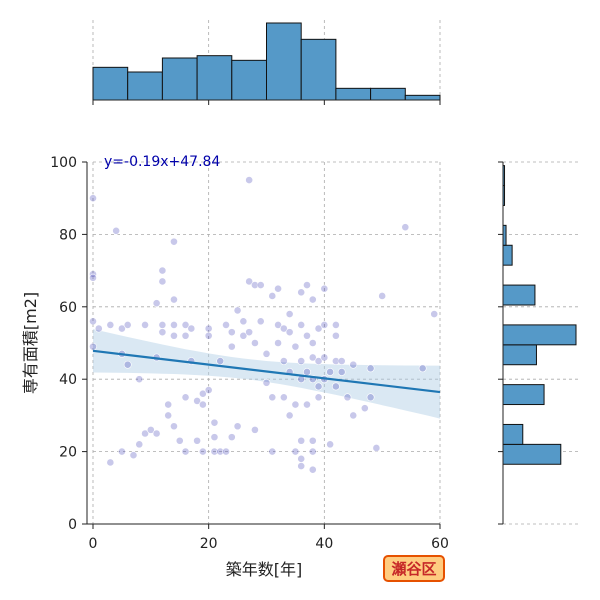  I want to click on ward-badge-label: 瀬谷区, so click(413, 569).